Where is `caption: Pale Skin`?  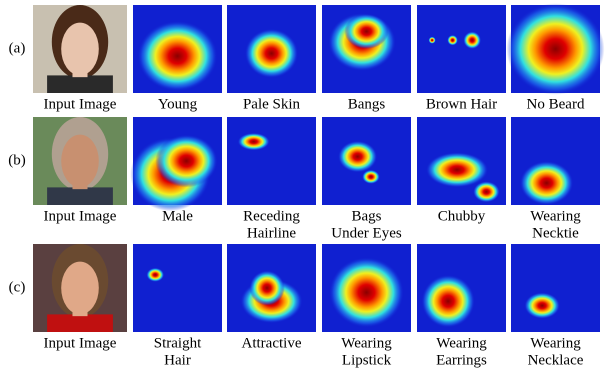 caption: Pale Skin is located at coordinates (272, 104).